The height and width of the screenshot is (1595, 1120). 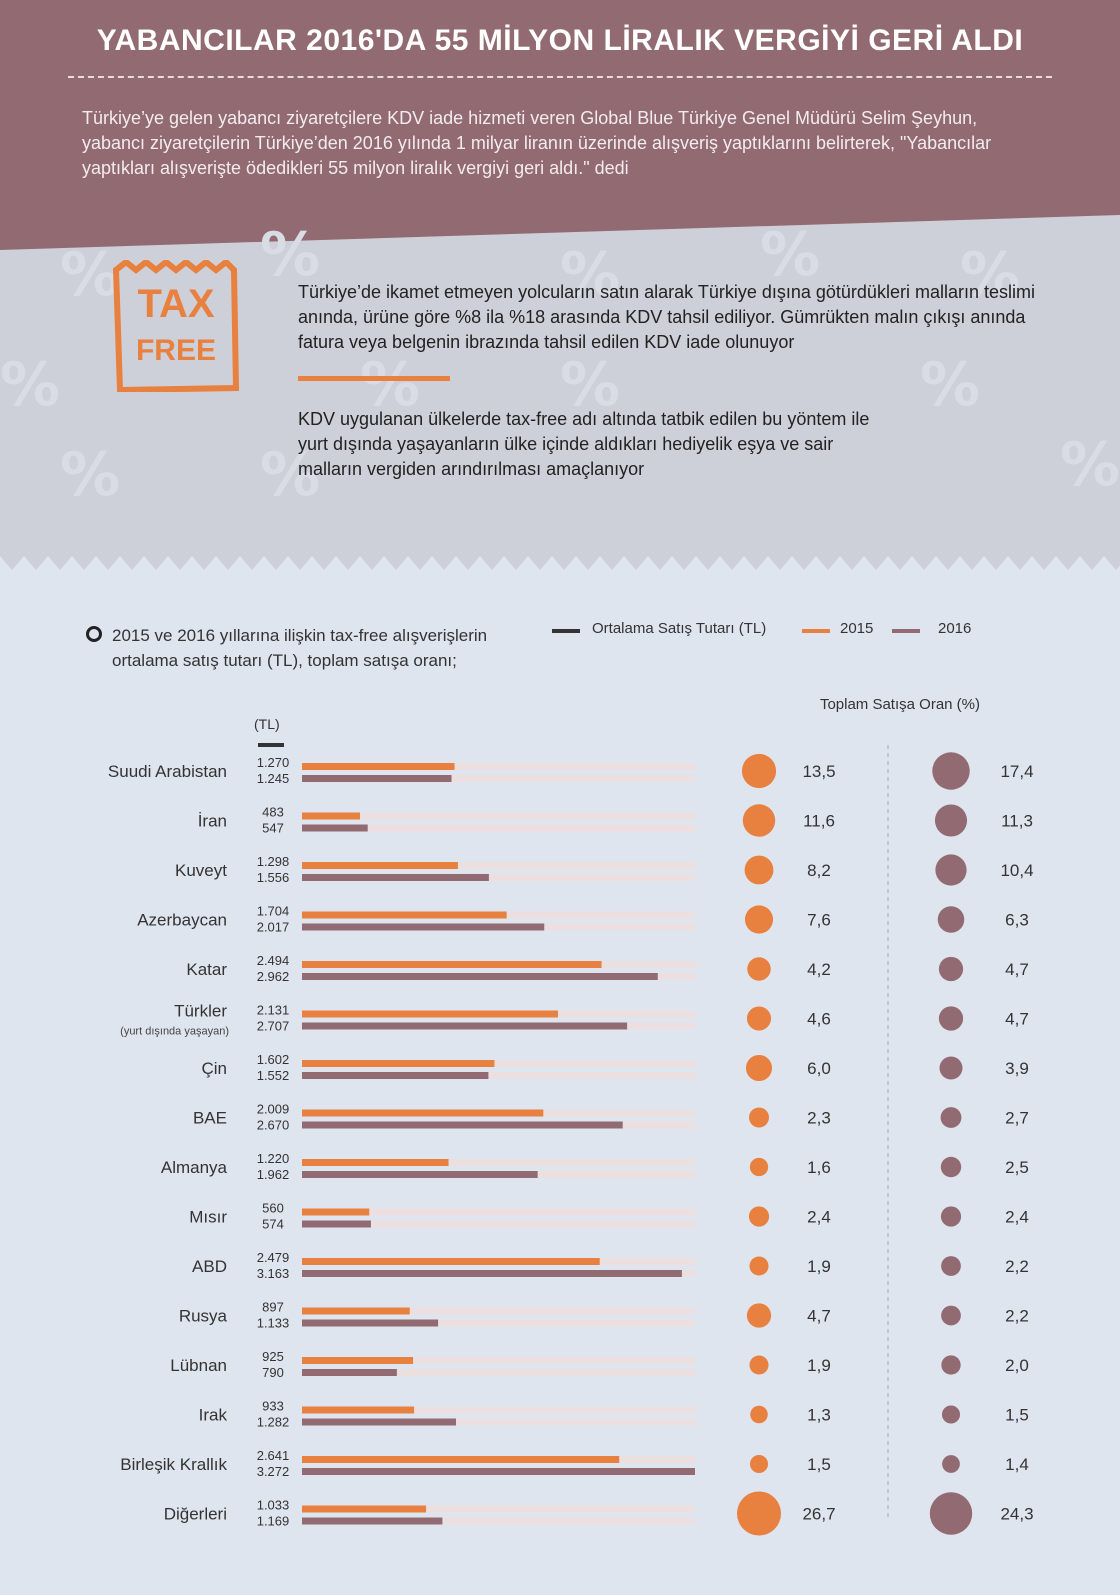 I want to click on value-label-2015: 2.131, so click(x=273, y=1010).